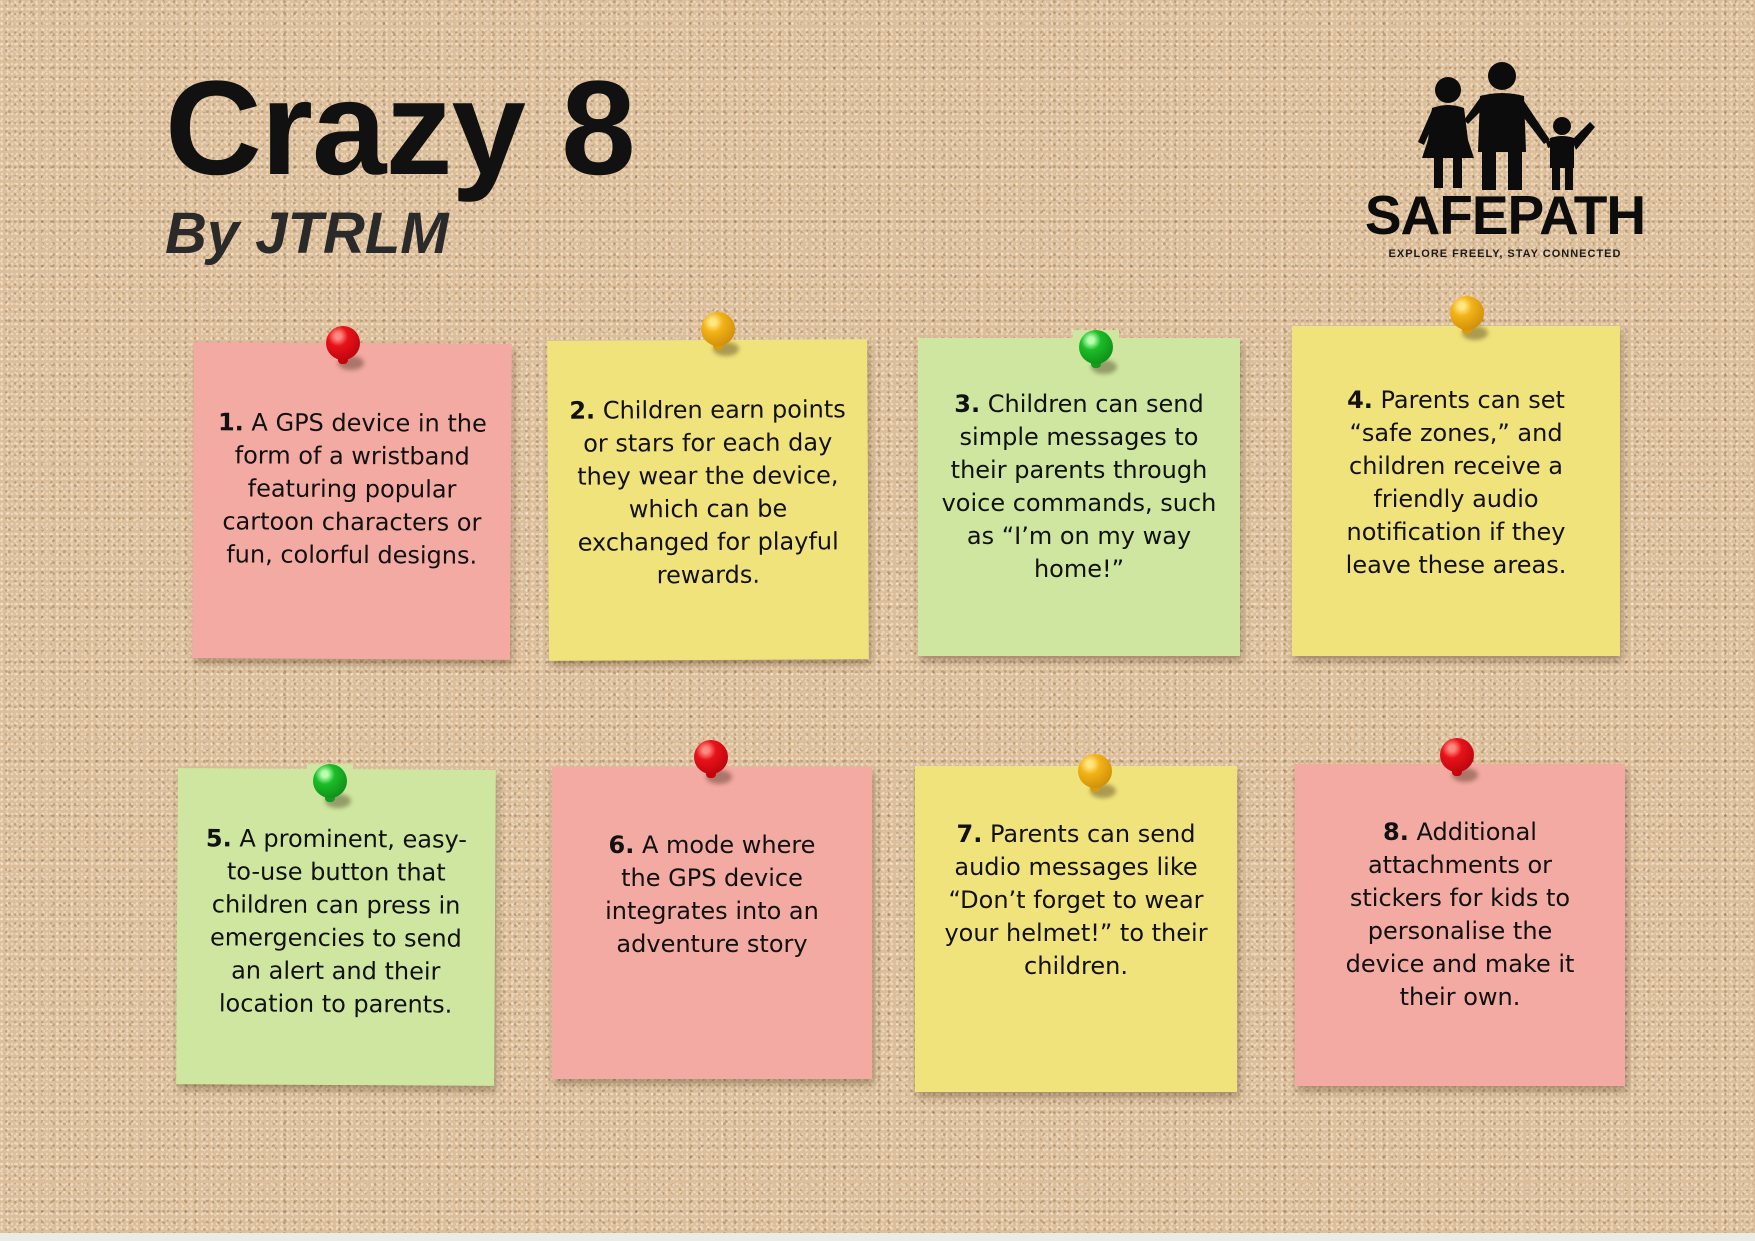 The width and height of the screenshot is (1755, 1241). I want to click on note-5-number: 5., so click(218, 838).